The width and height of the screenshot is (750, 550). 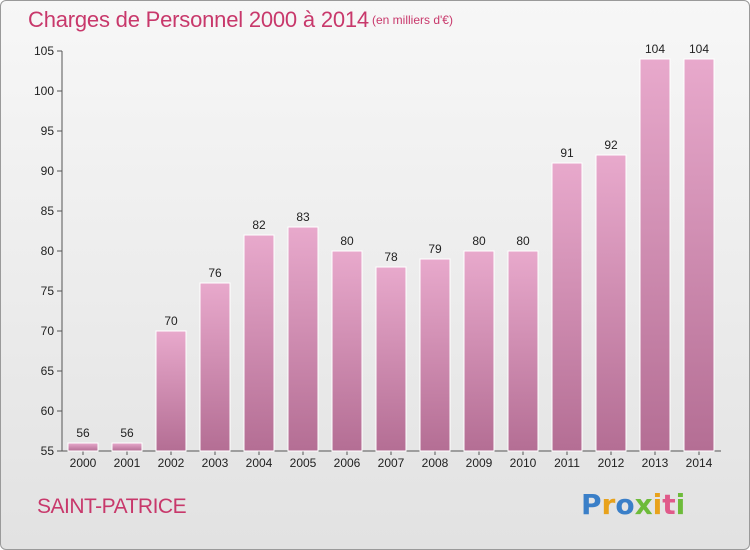 What do you see at coordinates (479, 463) in the screenshot?
I see `x-tick-label-2009: 2009` at bounding box center [479, 463].